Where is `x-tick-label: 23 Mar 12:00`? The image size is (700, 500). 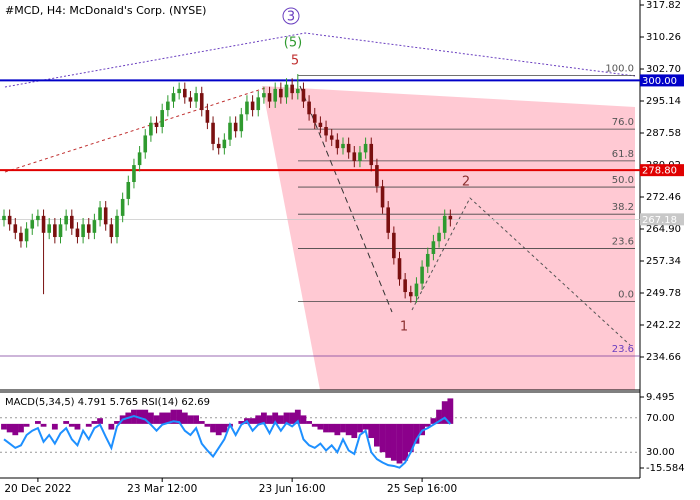 x-tick-label: 23 Mar 12:00 is located at coordinates (162, 489).